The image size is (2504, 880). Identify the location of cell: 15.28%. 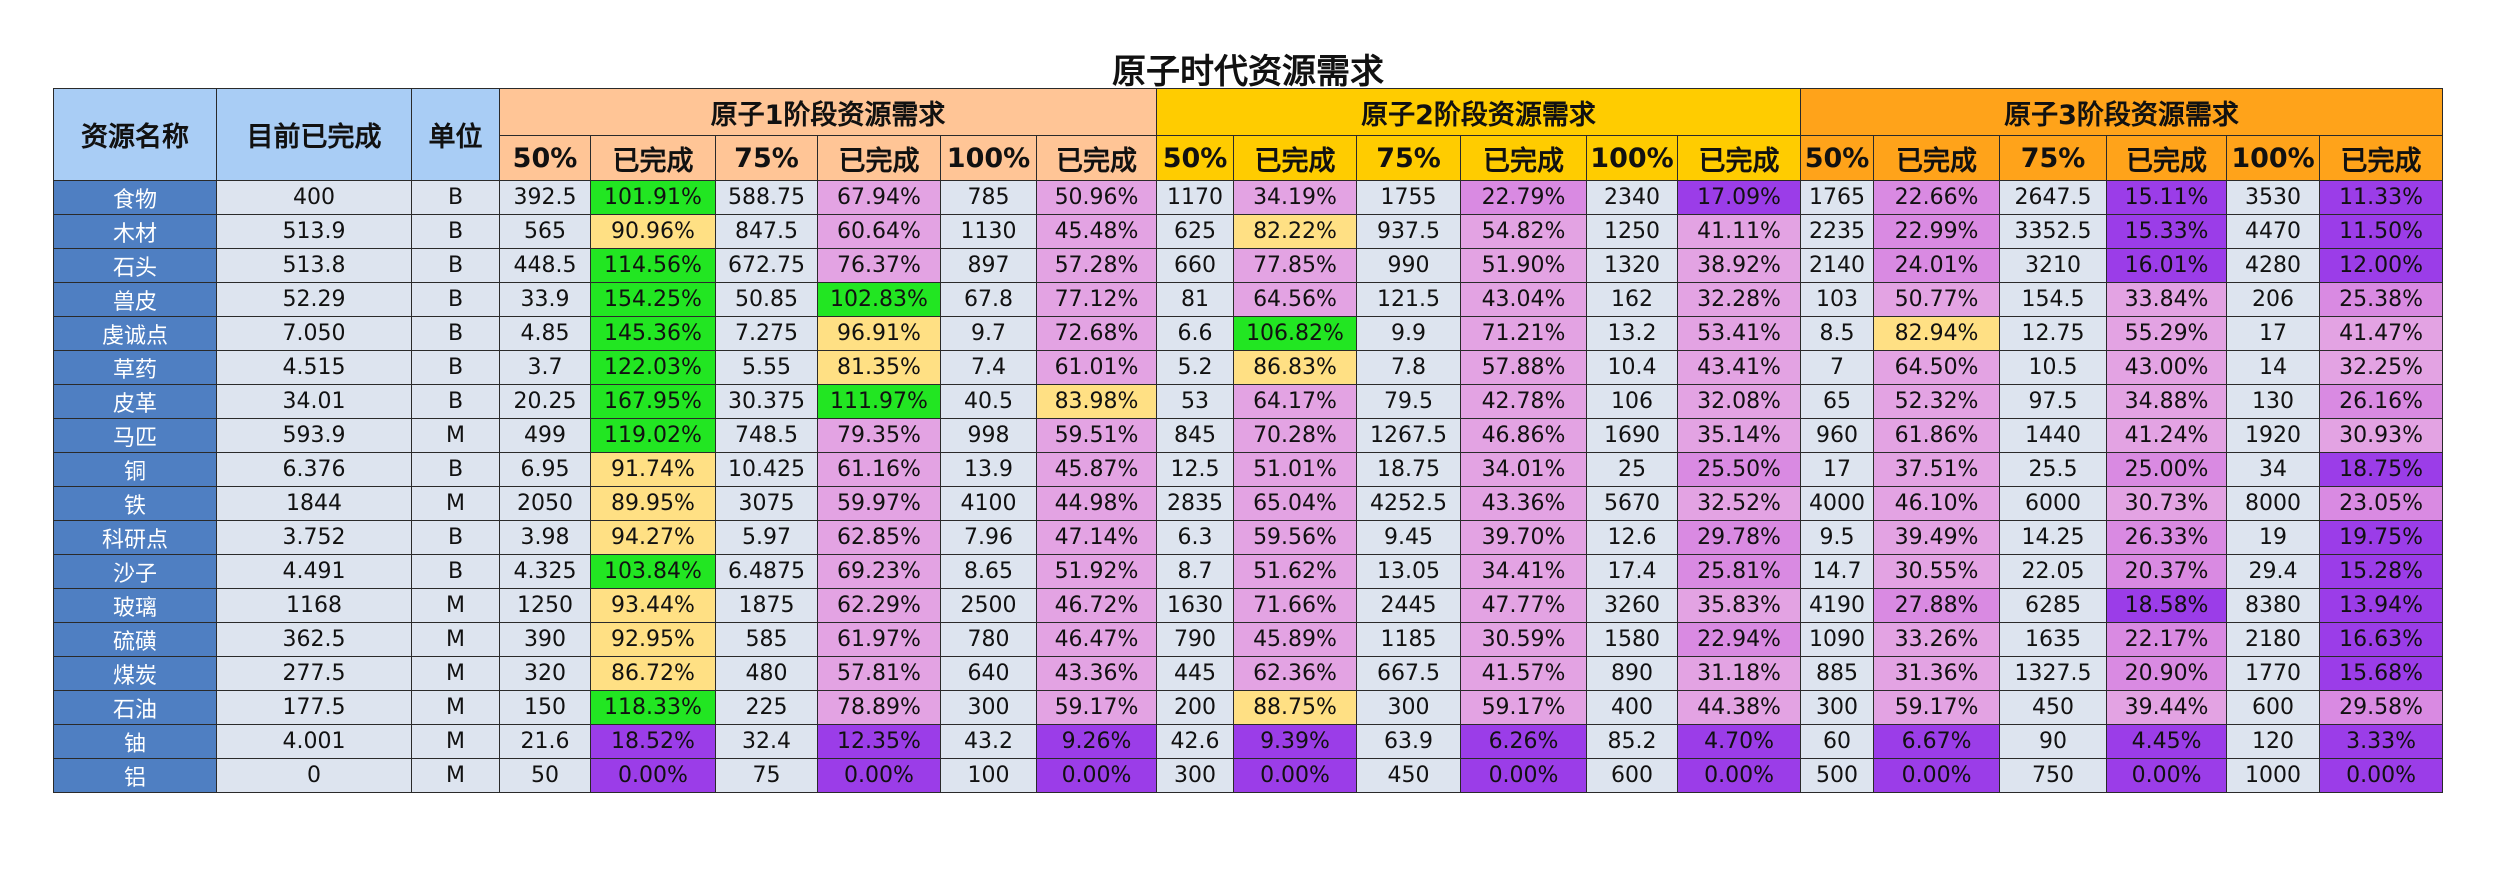
(2381, 571).